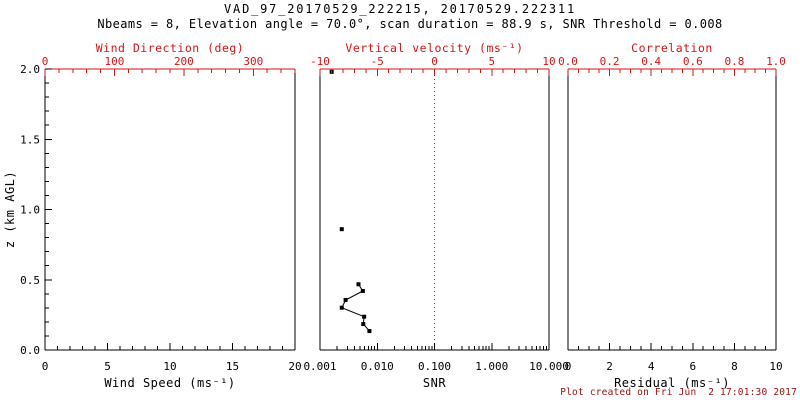 The width and height of the screenshot is (800, 400). I want to click on top-axis-title: Vertical velocity (ms⁻¹), so click(434, 48).